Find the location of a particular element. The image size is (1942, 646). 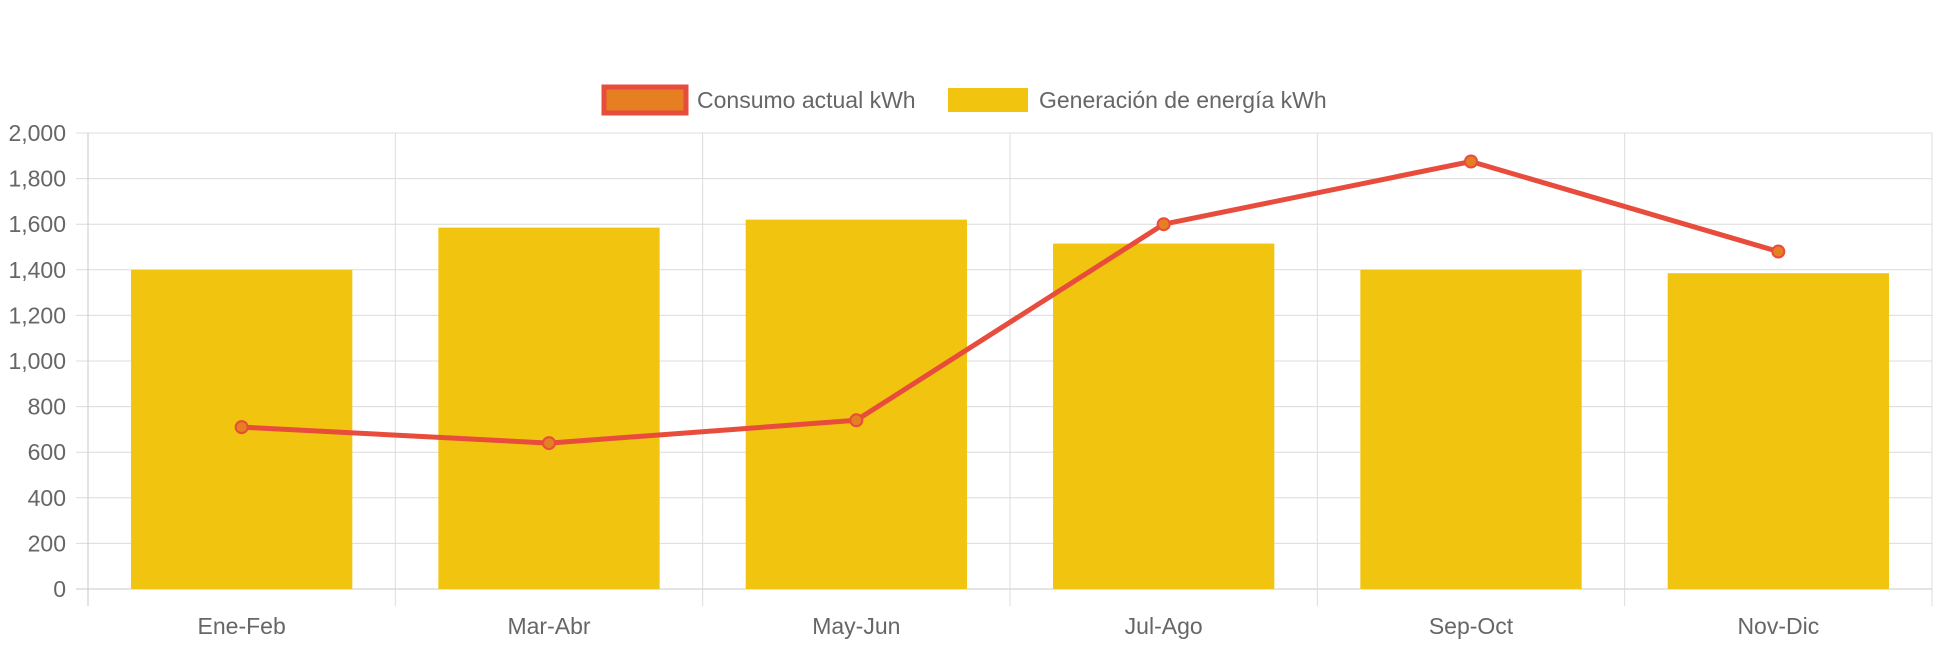

x-tick-label: Mar-Abr is located at coordinates (548, 626).